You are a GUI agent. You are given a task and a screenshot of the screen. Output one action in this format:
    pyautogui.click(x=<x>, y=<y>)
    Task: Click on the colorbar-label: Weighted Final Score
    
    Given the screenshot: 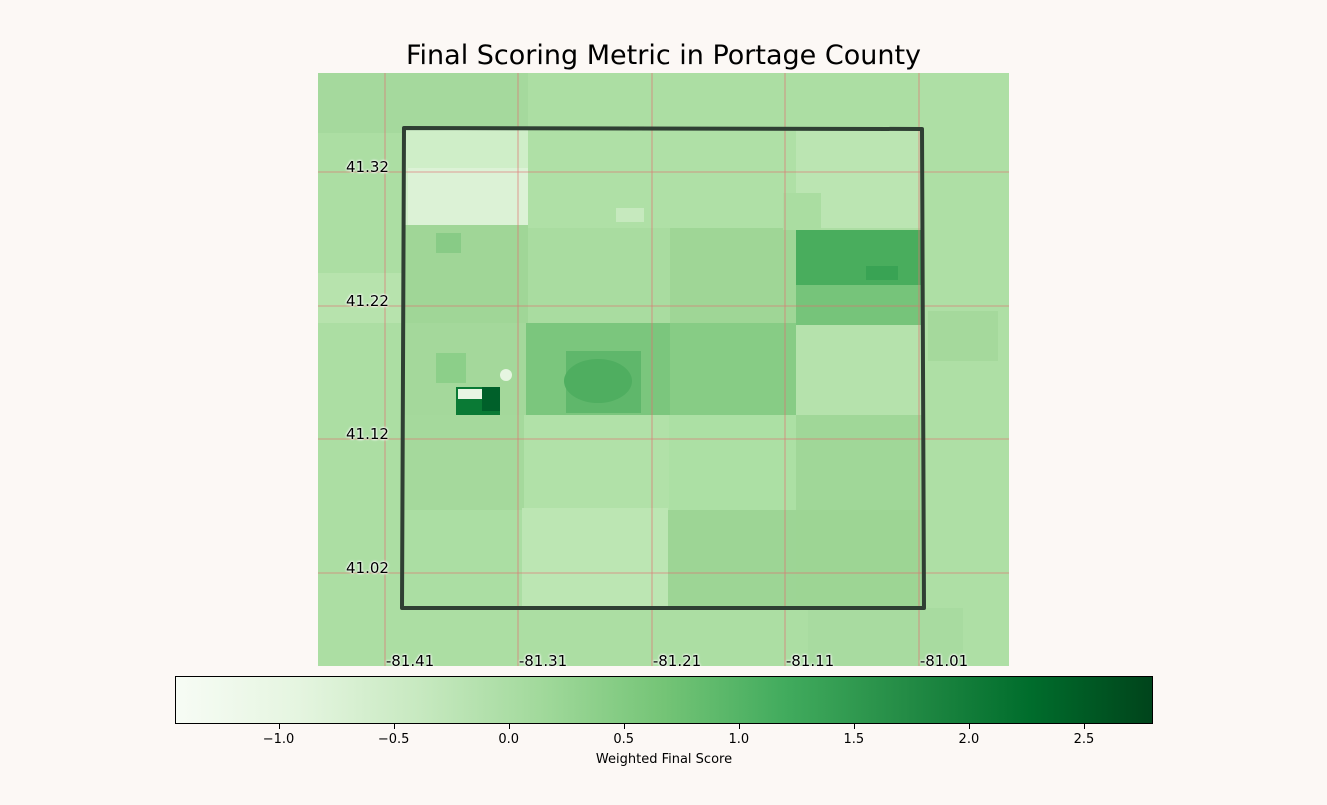 What is the action you would take?
    pyautogui.click(x=664, y=759)
    